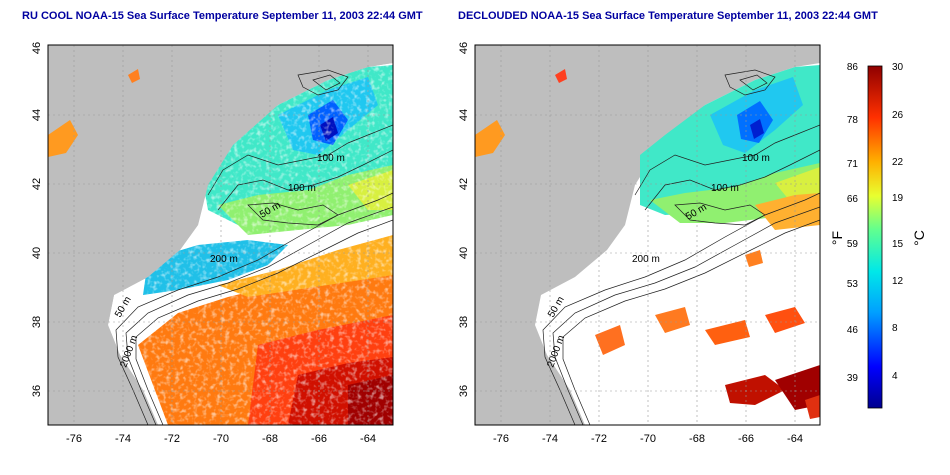 The image size is (950, 475). I want to click on c-tick-label: 12, so click(898, 281).